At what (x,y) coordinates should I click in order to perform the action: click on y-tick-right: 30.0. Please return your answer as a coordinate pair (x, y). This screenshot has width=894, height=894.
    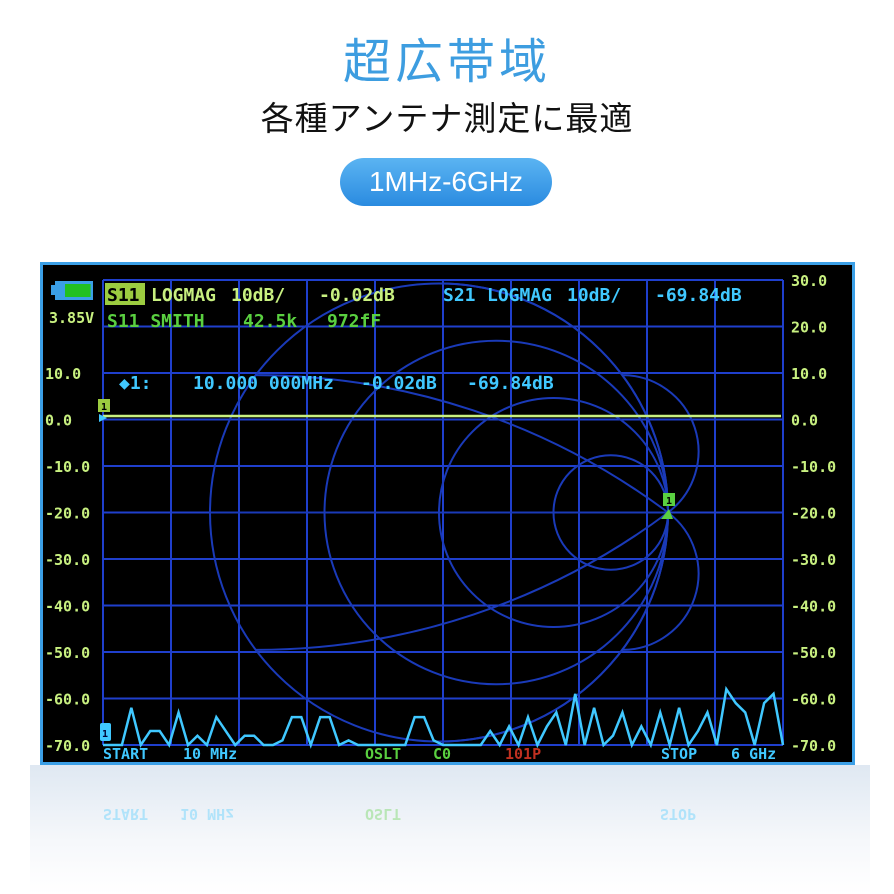
    Looking at the image, I should click on (809, 281).